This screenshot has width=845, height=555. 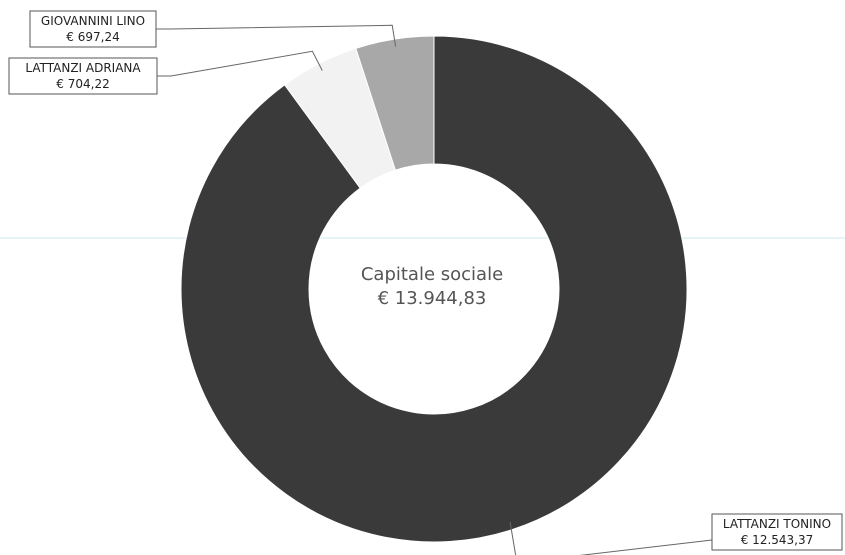 I want to click on slice-label-value-giovannini: € 697,24, so click(x=92, y=37).